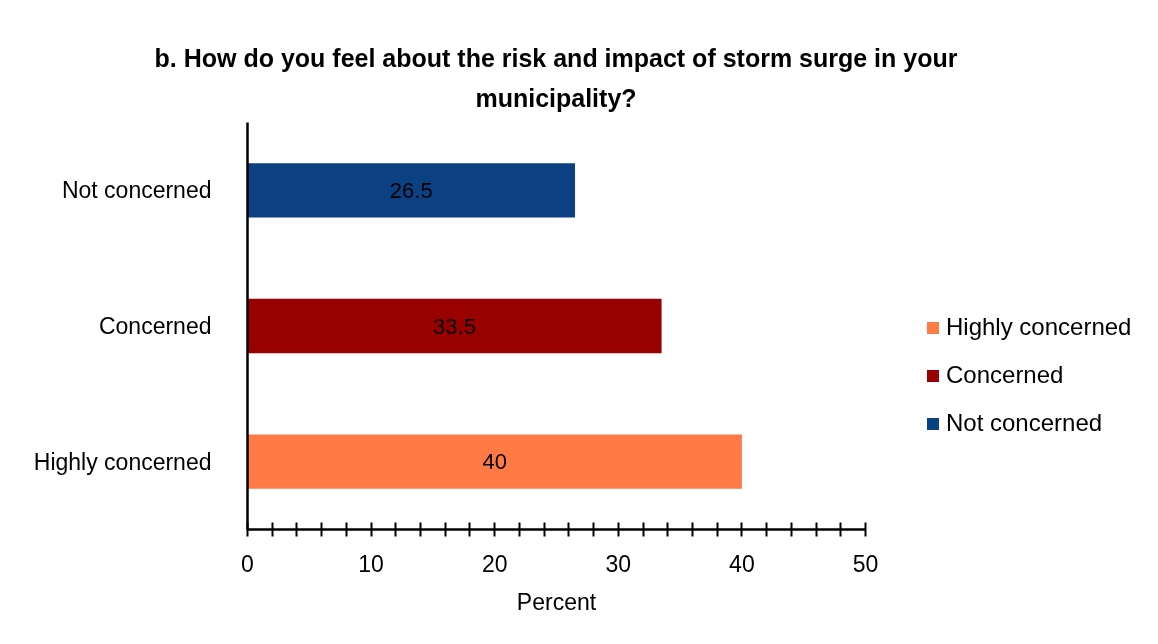 The image size is (1158, 644). Describe the element at coordinates (494, 462) in the screenshot. I see `data-label: 40` at that location.